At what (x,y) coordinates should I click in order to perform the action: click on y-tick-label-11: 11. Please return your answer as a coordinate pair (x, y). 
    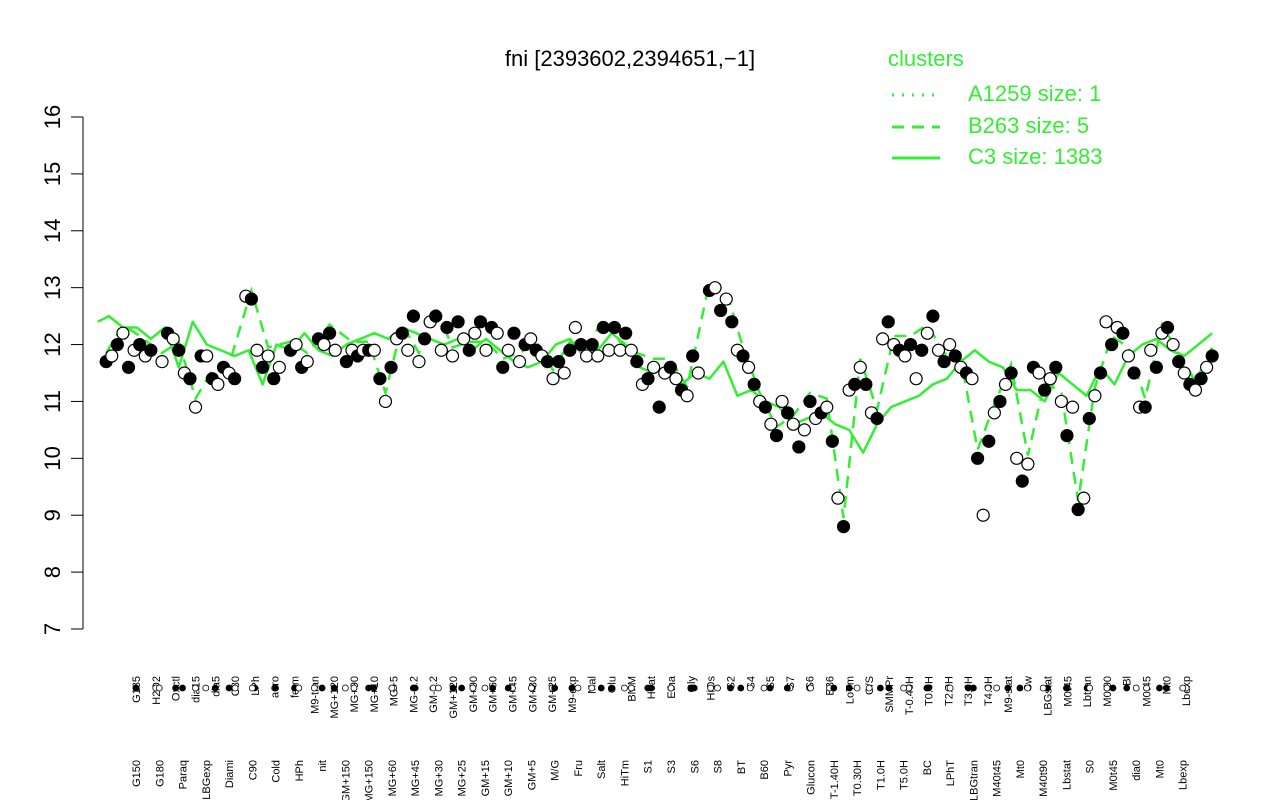
    Looking at the image, I should click on (52, 401).